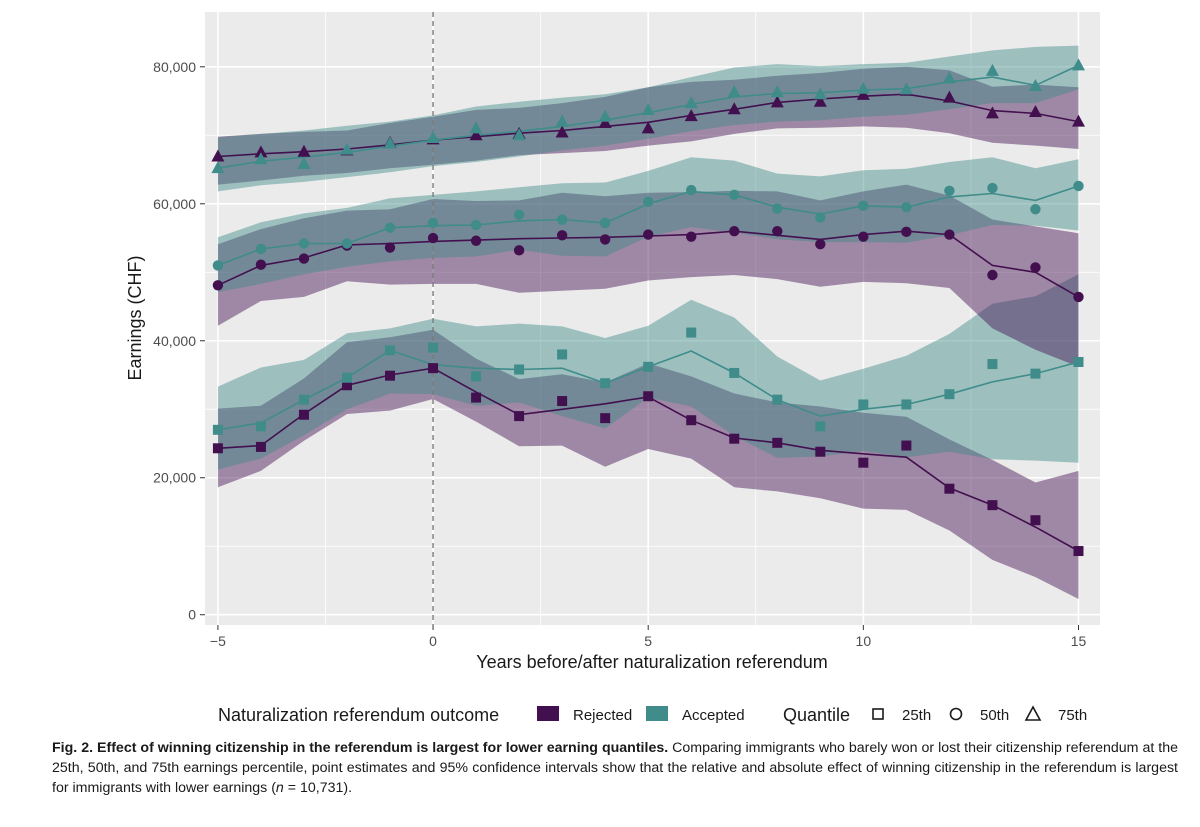 The width and height of the screenshot is (1200, 827). Describe the element at coordinates (878, 714) in the screenshot. I see `legend-key-square` at that location.